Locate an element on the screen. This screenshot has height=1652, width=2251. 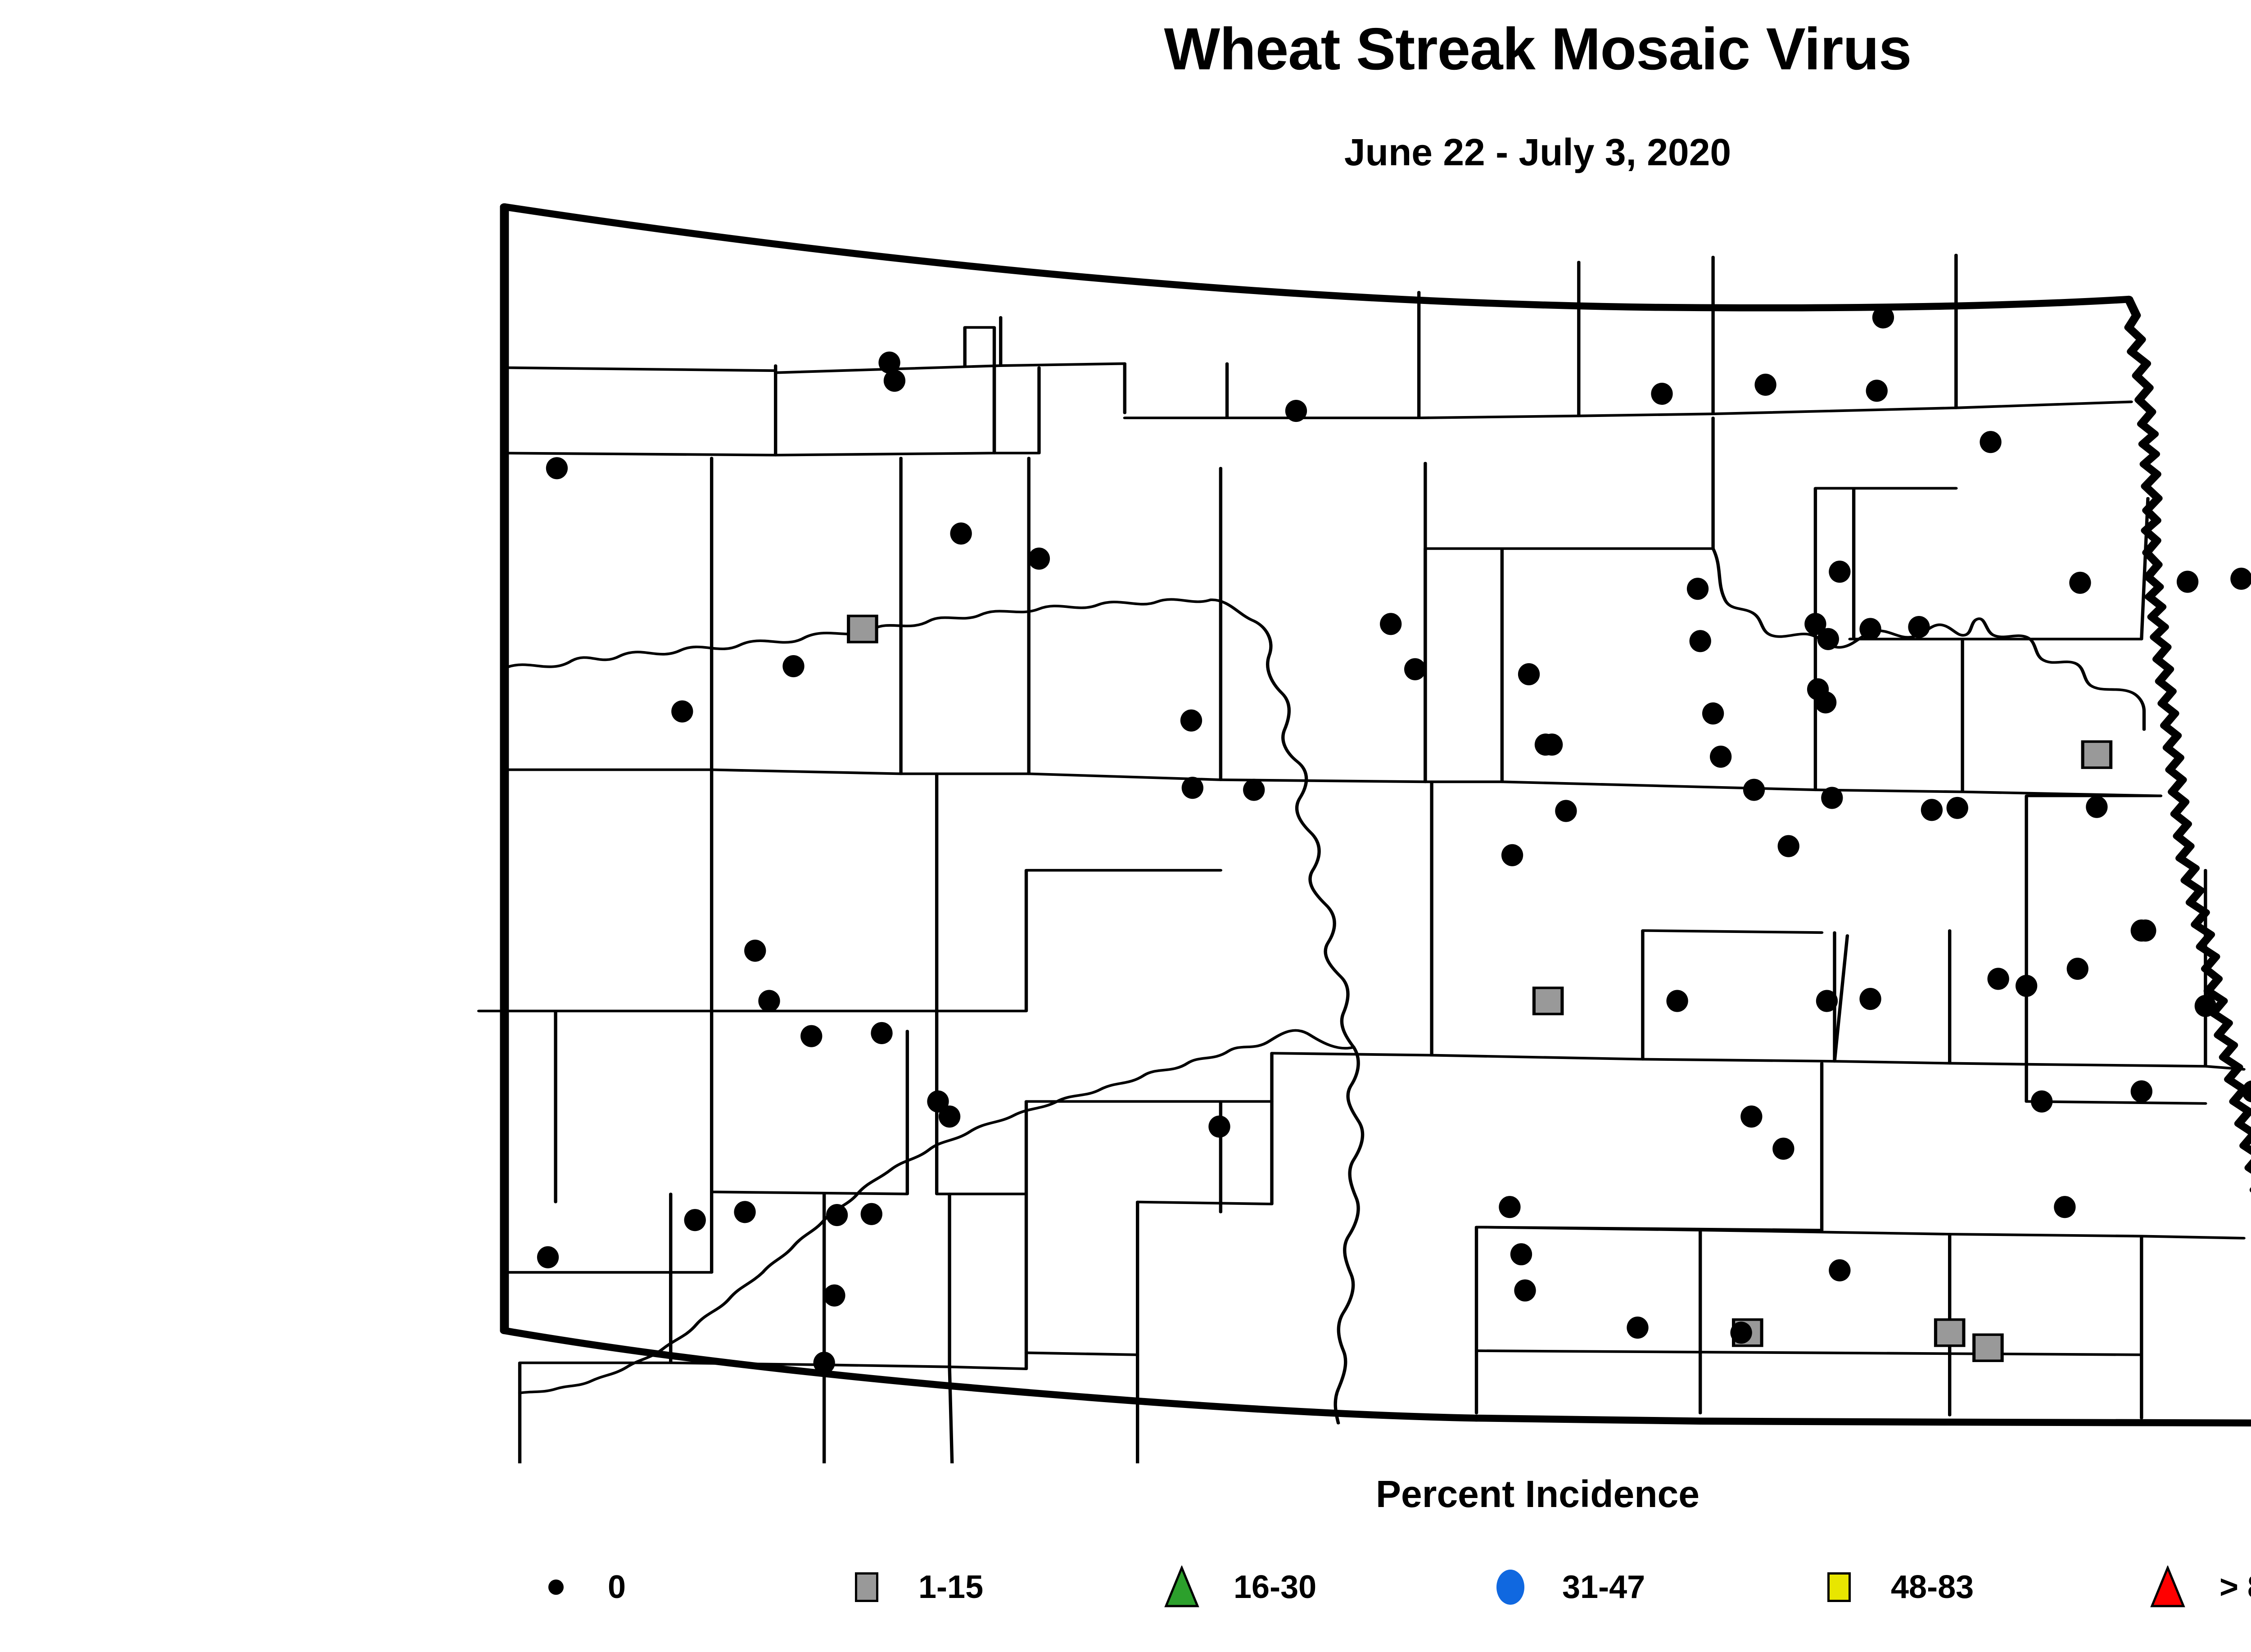
devils-lake is located at coordinates (1929, 639).